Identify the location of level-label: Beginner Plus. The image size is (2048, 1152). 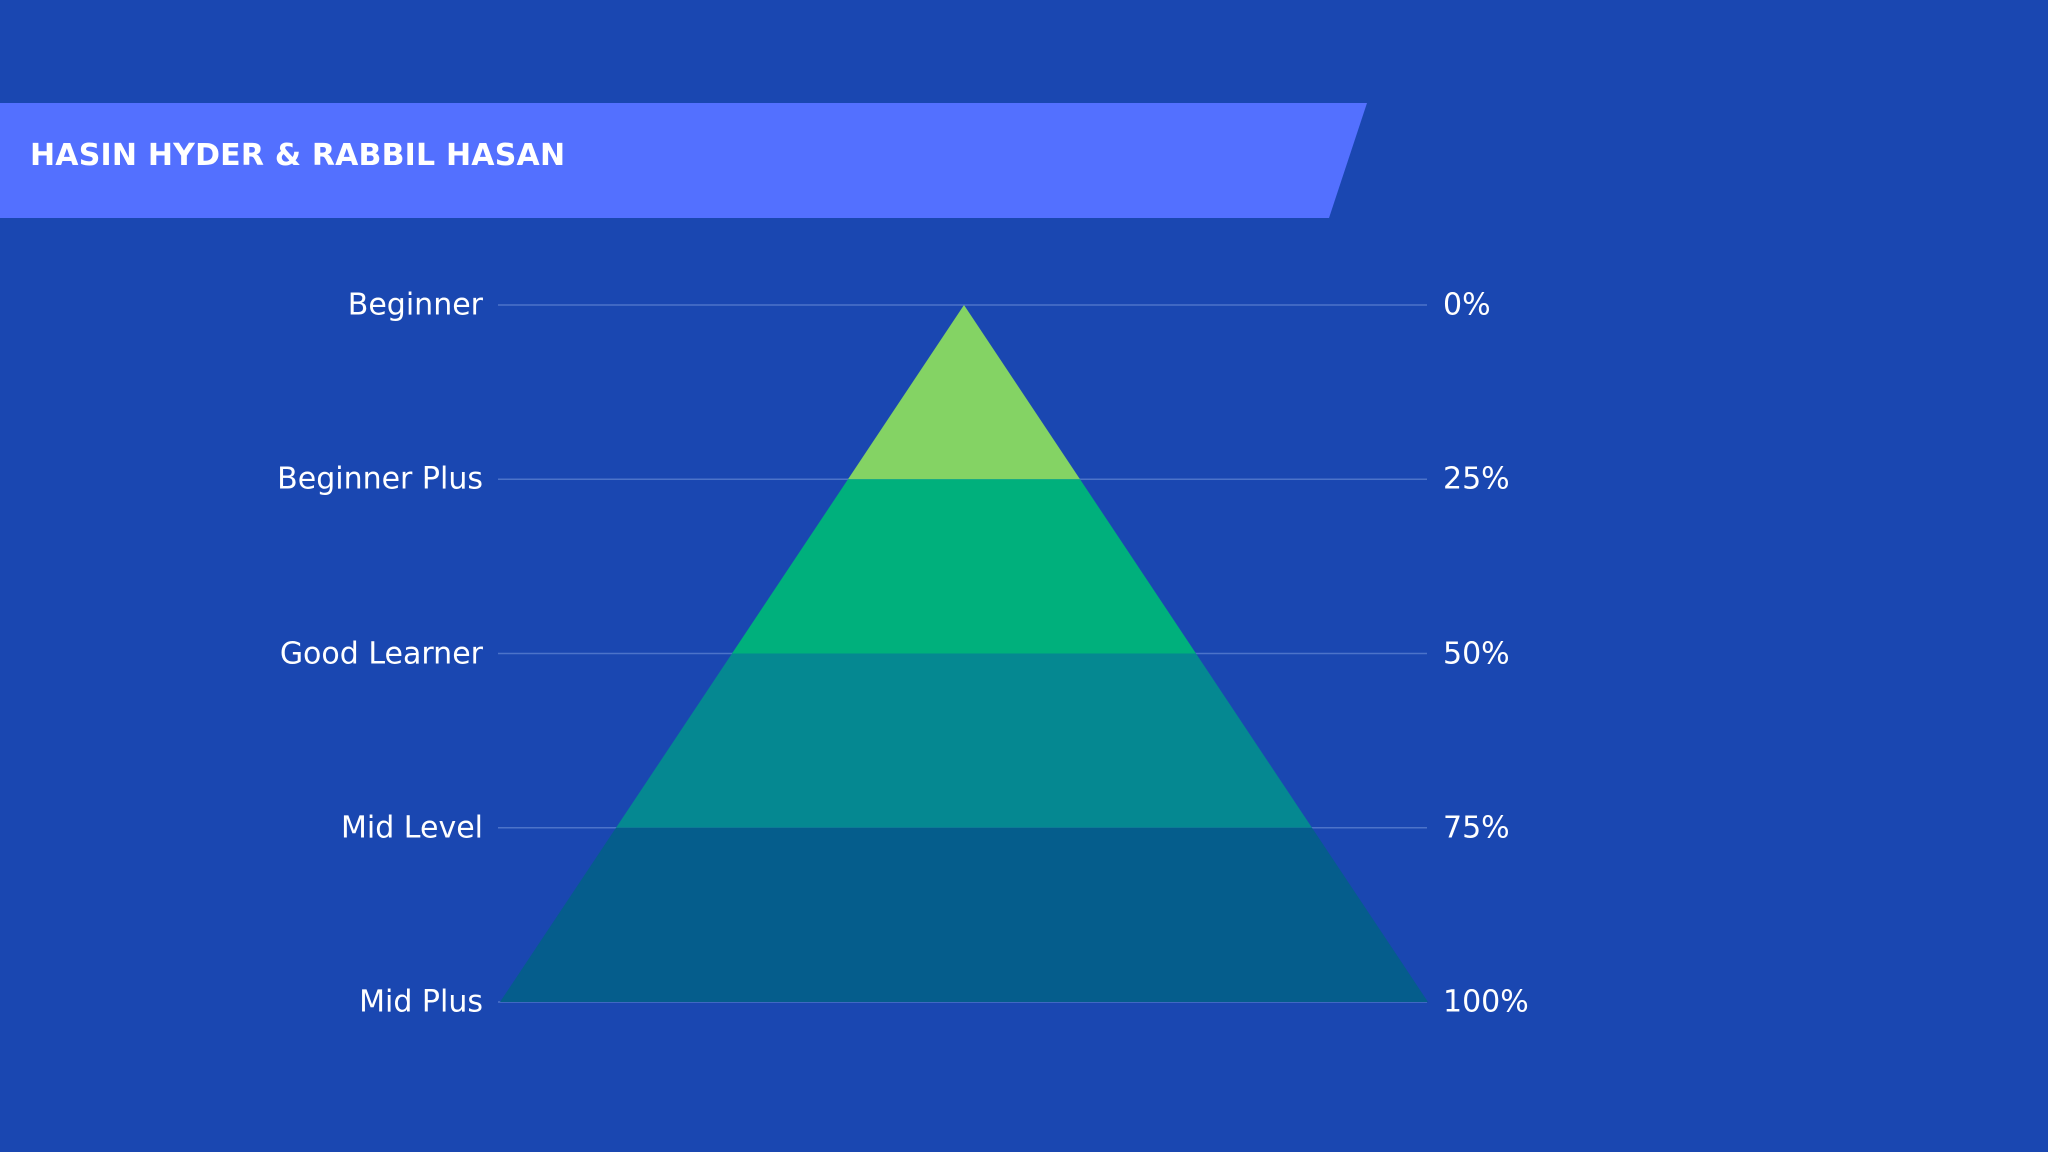
(380, 479).